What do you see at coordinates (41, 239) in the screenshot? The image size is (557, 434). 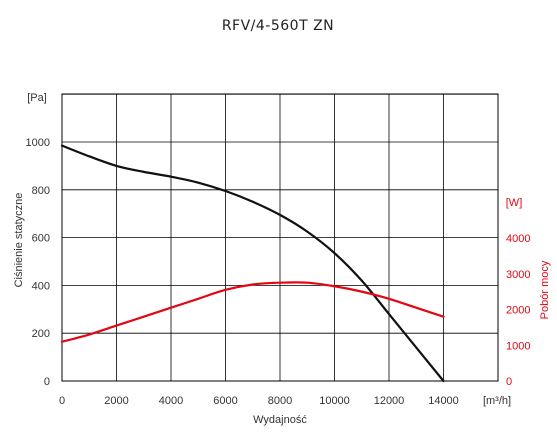 I see `y-left-tick-label: 600` at bounding box center [41, 239].